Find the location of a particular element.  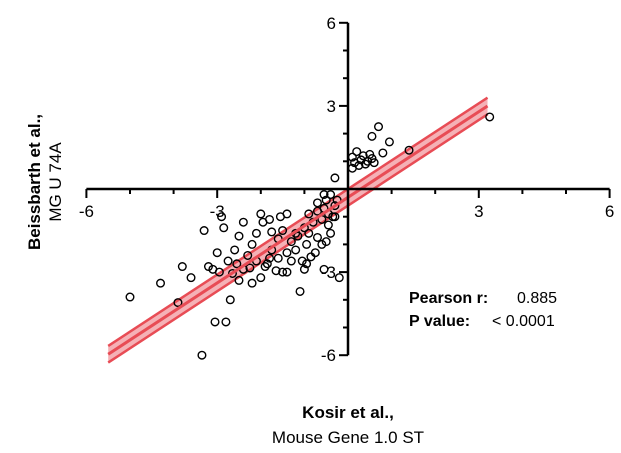

x-tick-label: 6 is located at coordinates (609, 211).